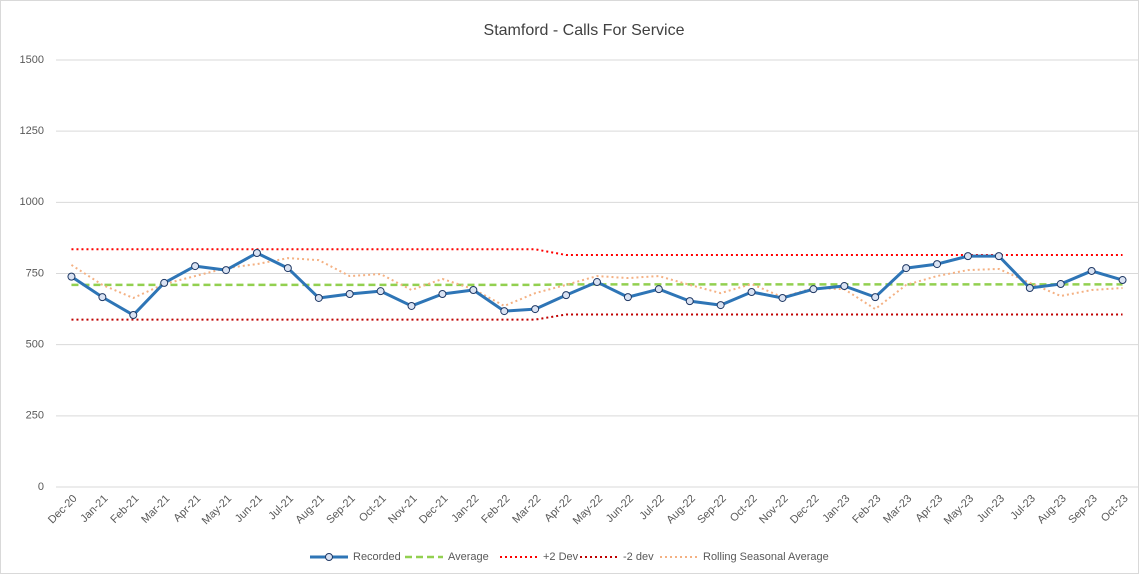  What do you see at coordinates (32, 202) in the screenshot?
I see `y-tick-label: 1000` at bounding box center [32, 202].